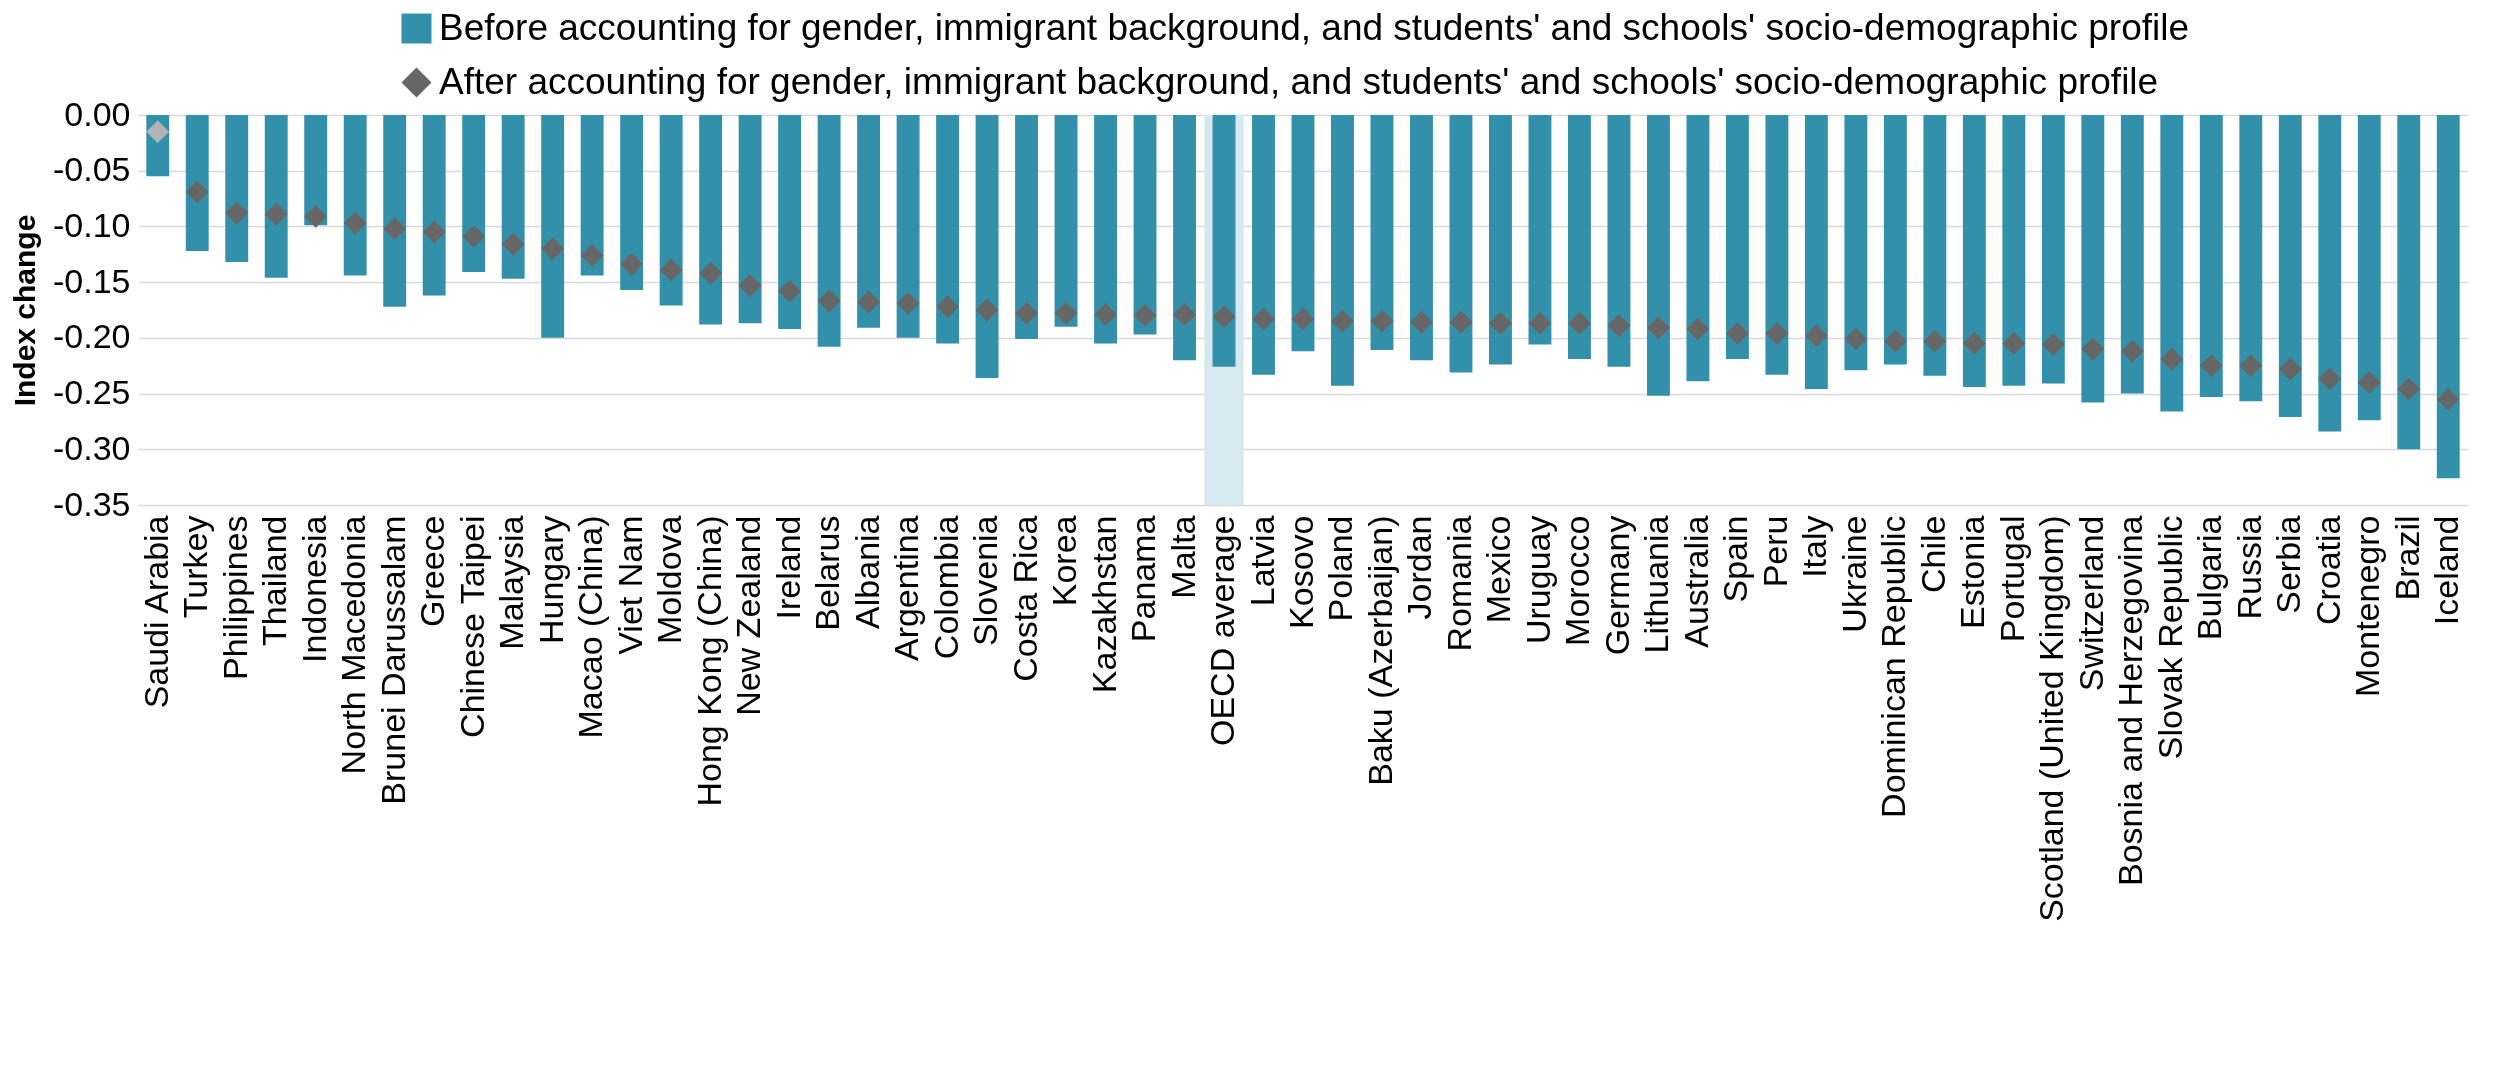 The width and height of the screenshot is (2498, 1070). Describe the element at coordinates (827, 573) in the screenshot. I see `x-tick-label: Belarus` at that location.